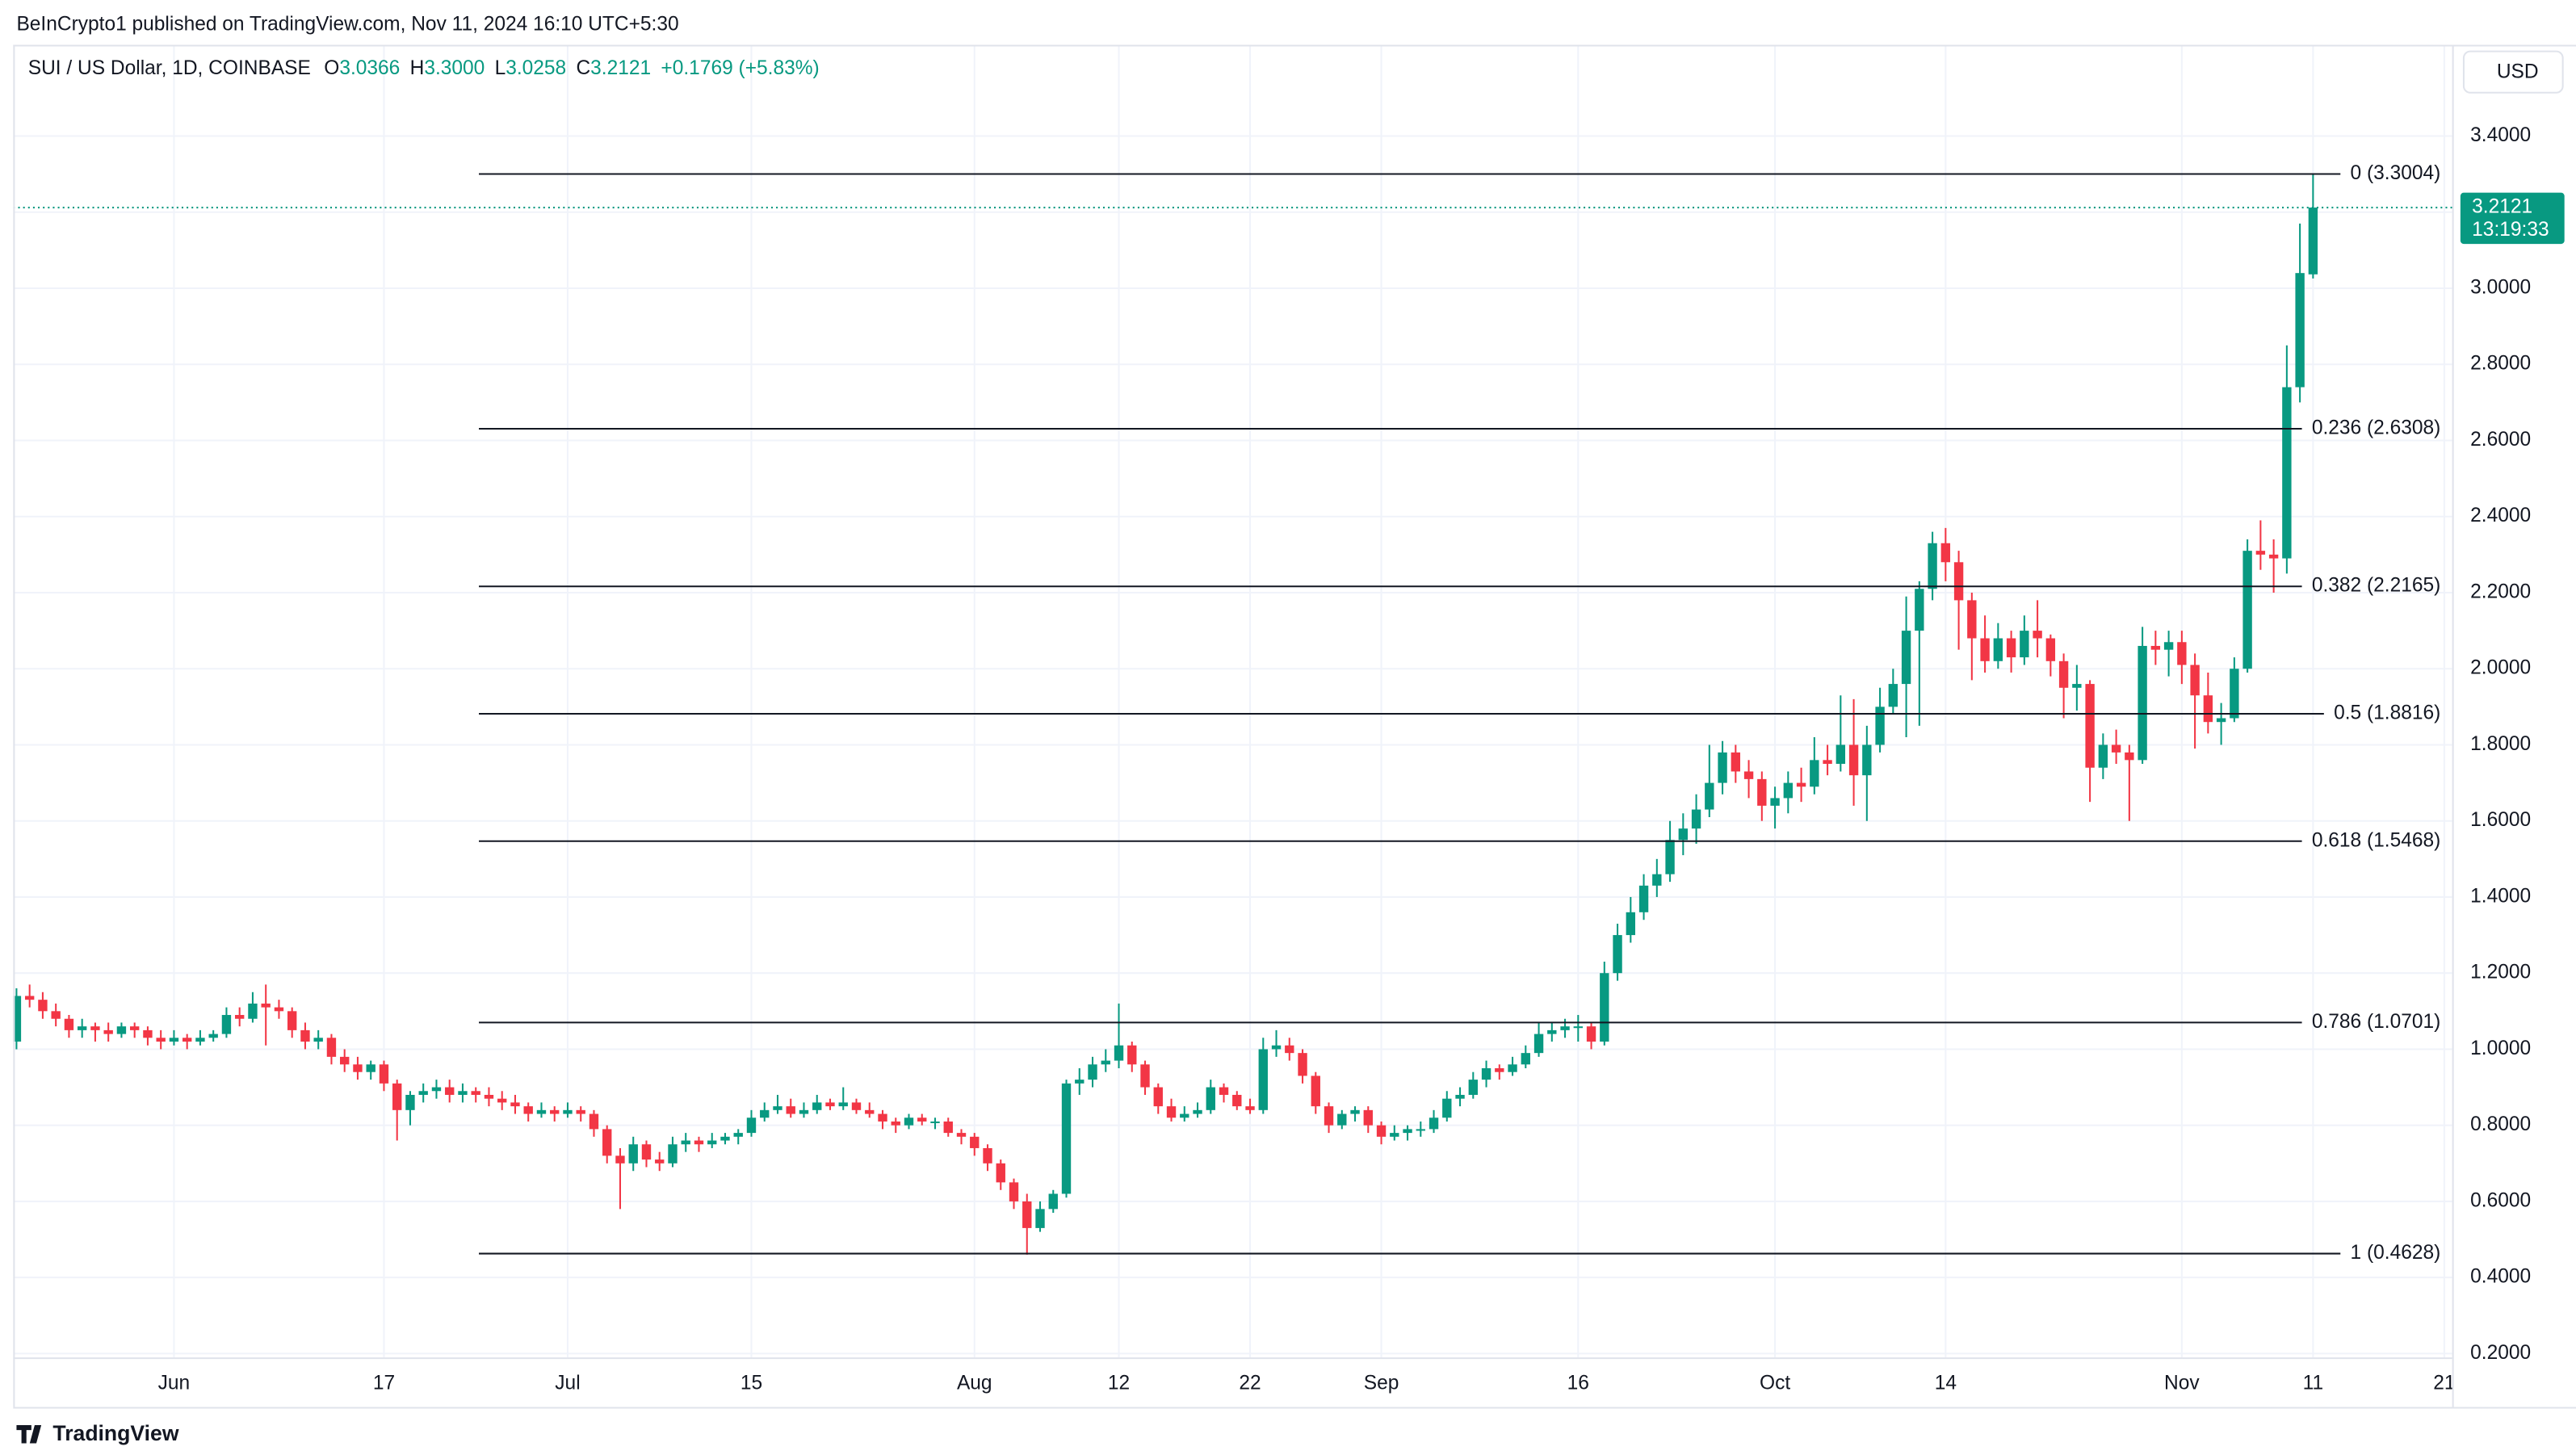 The image size is (2576, 1455). I want to click on y-tick-label: 1.6000, so click(2500, 820).